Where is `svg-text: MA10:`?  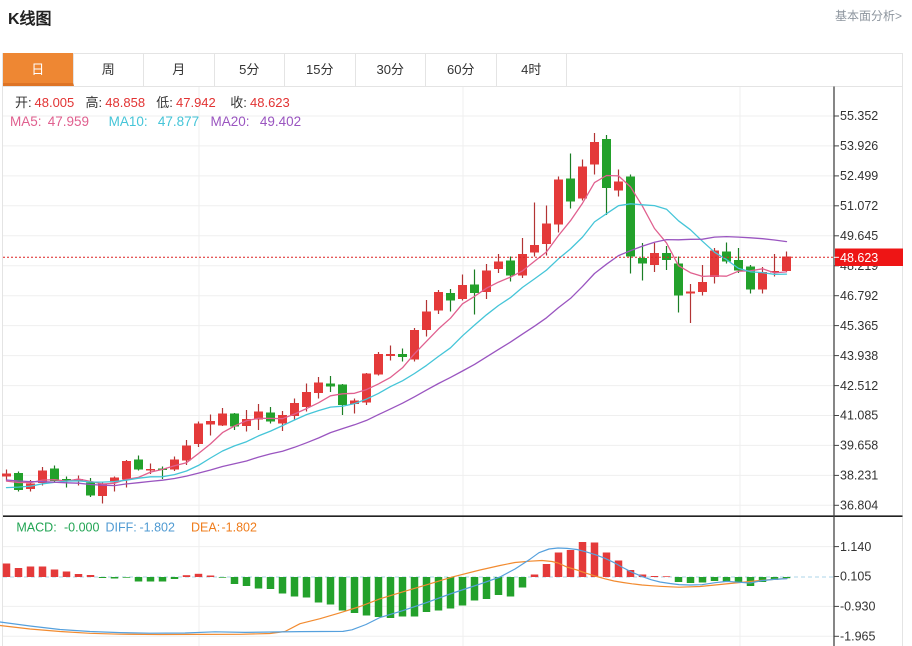
svg-text: MA10: is located at coordinates (128, 121).